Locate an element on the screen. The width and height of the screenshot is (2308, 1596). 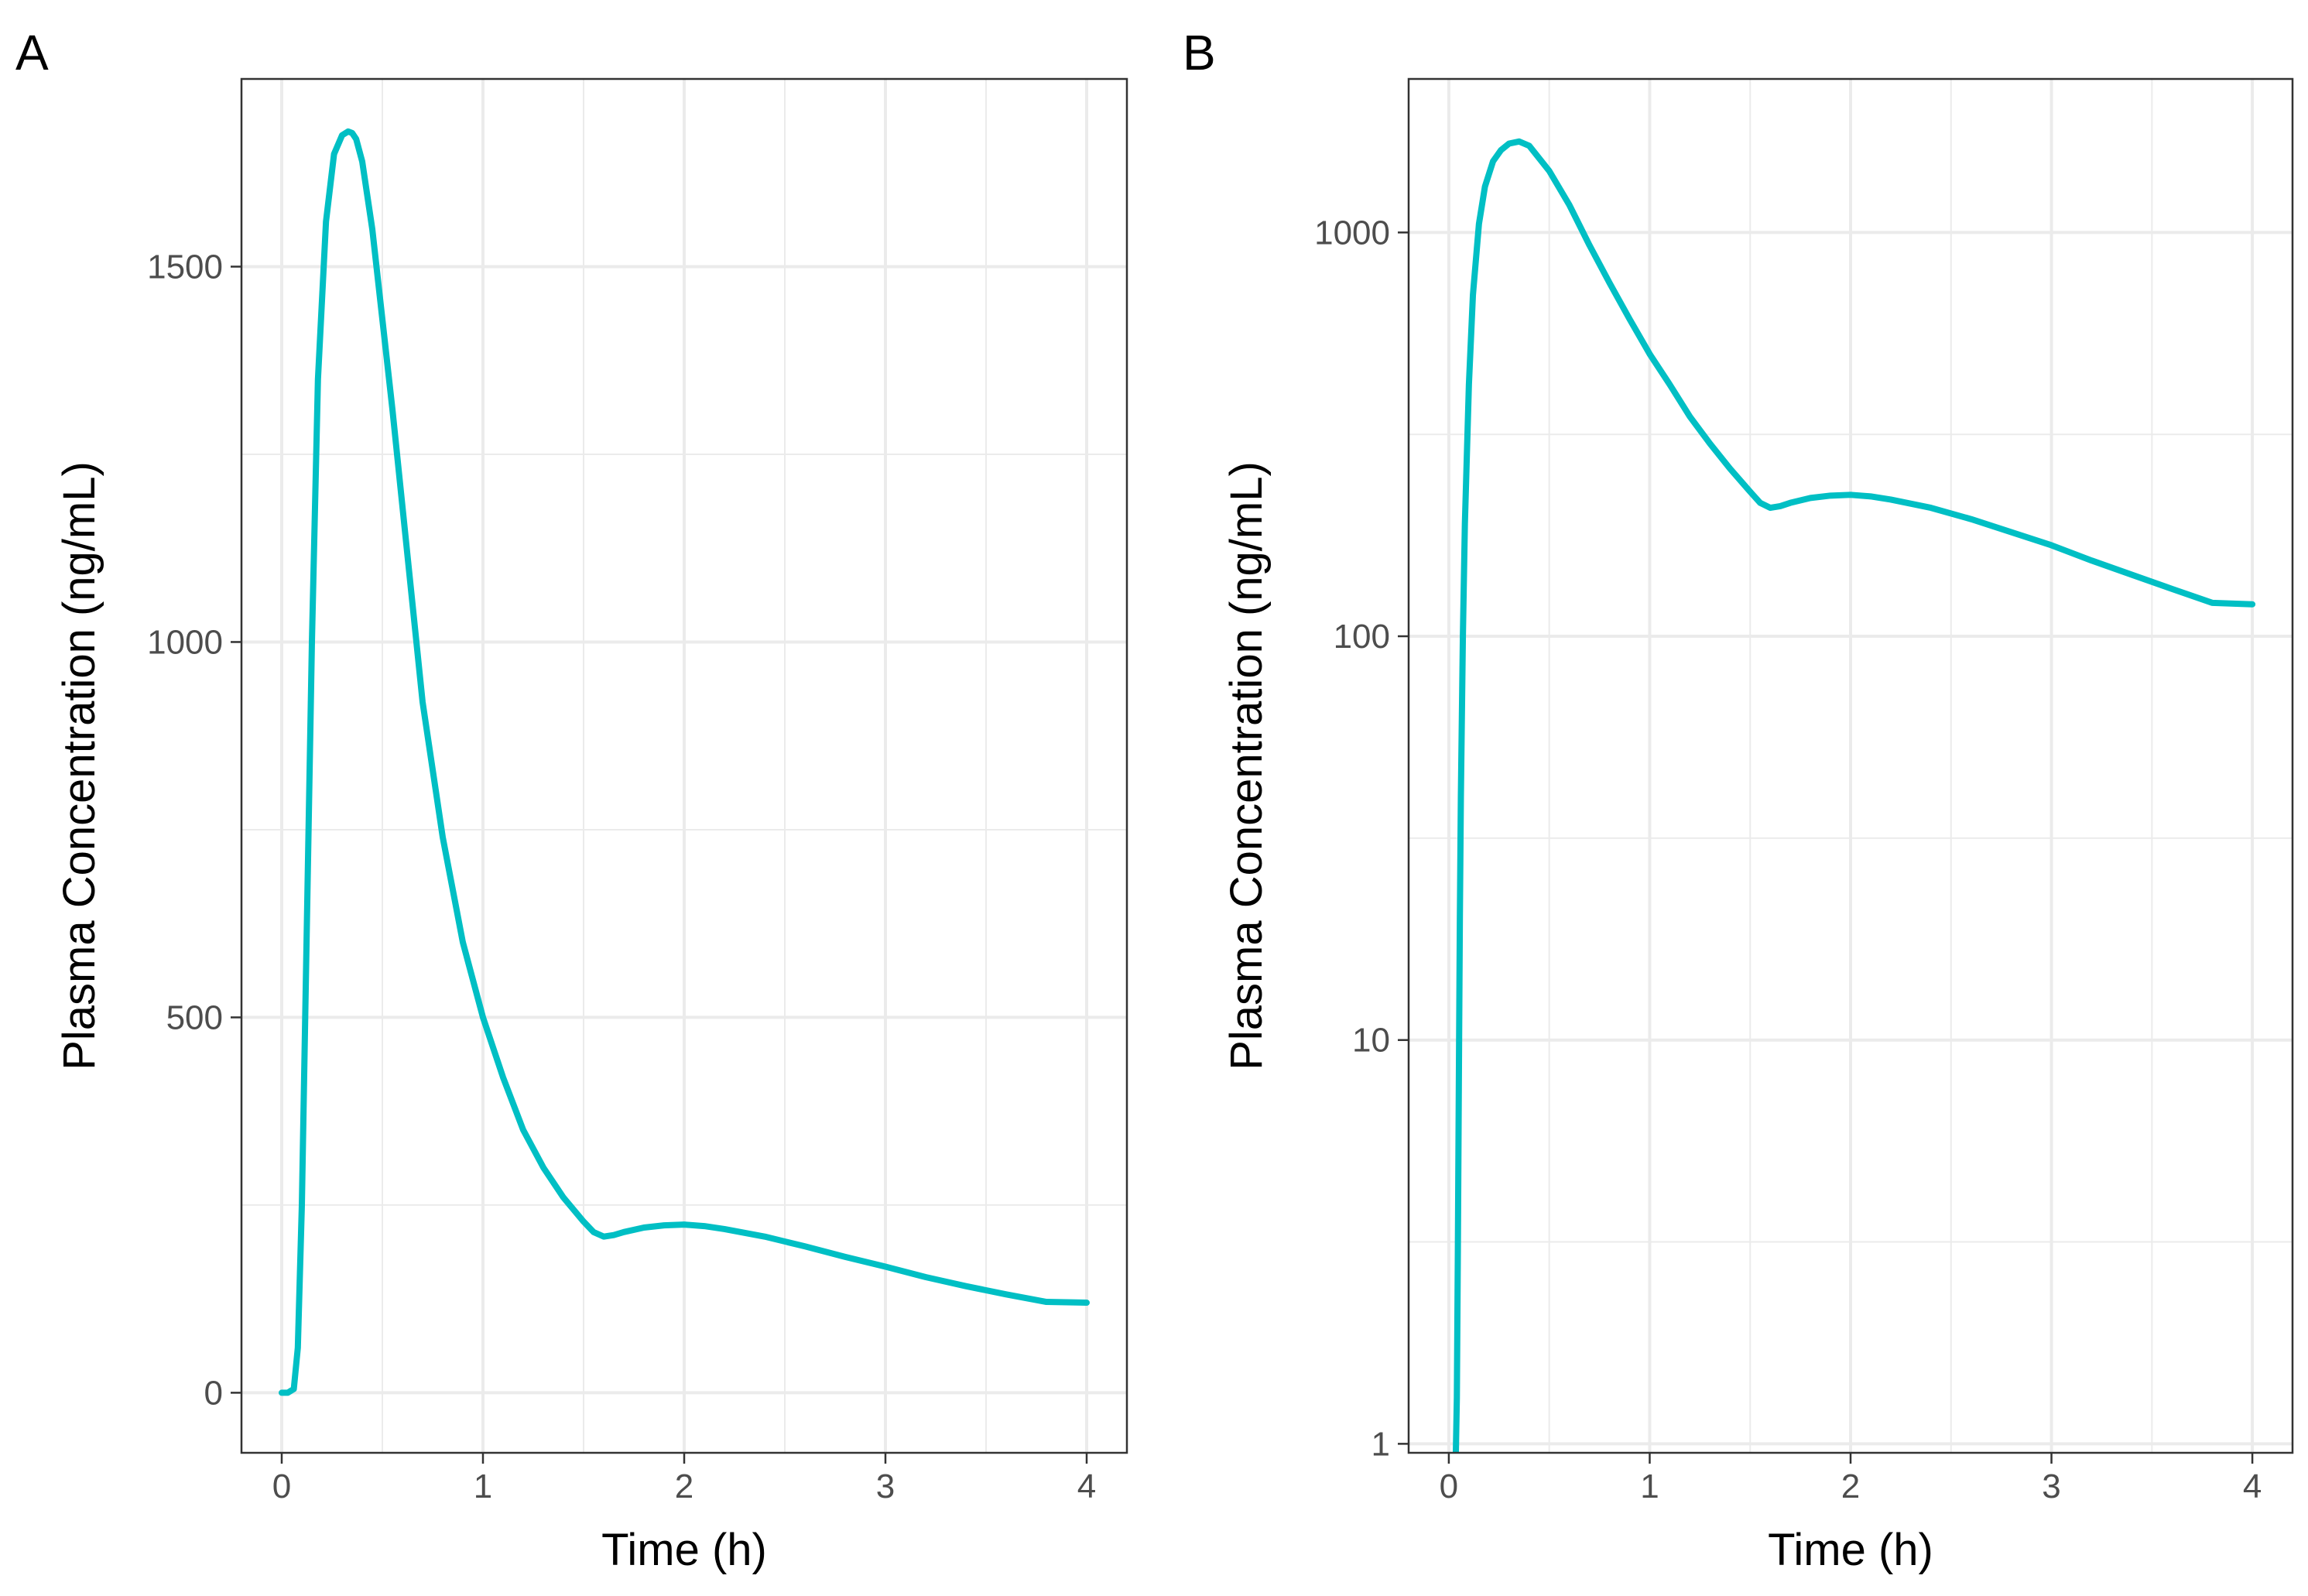
y-tick-label: 0 is located at coordinates (213, 1393).